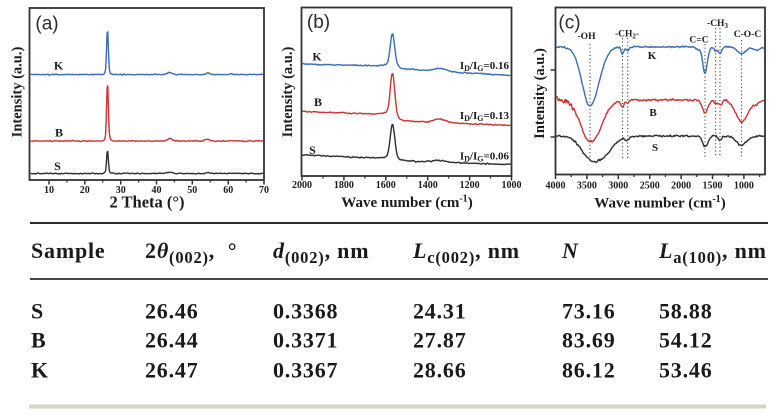  I want to click on svg-text: 2500, so click(650, 186).